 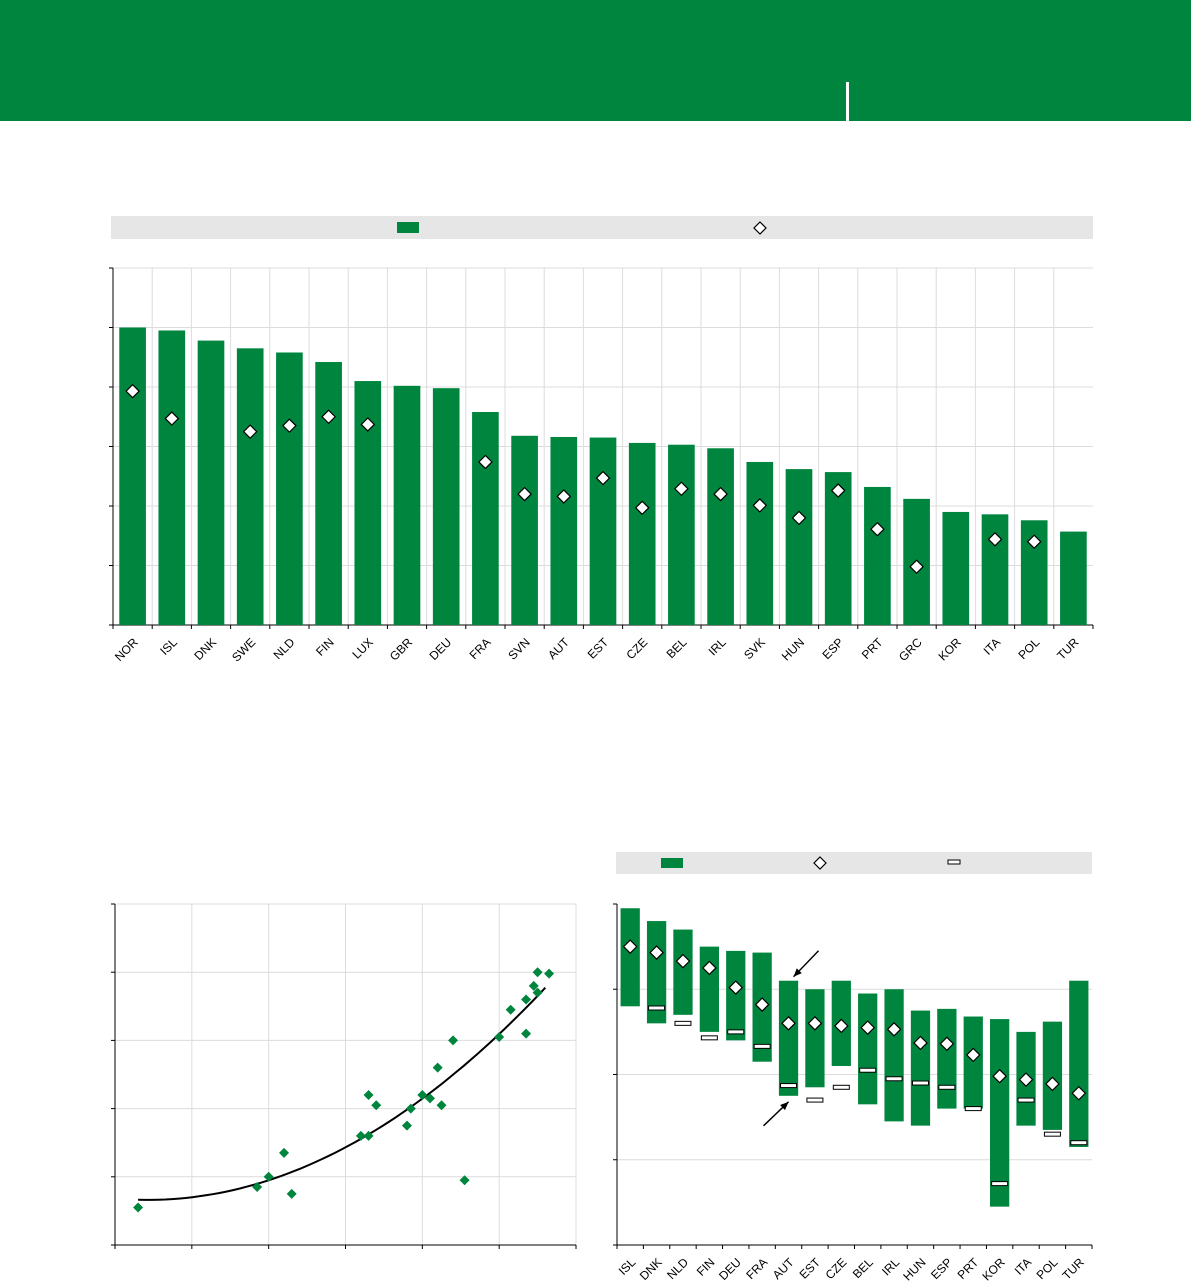 What do you see at coordinates (1026, 1100) in the screenshot?
I see `dash-marker-ita` at bounding box center [1026, 1100].